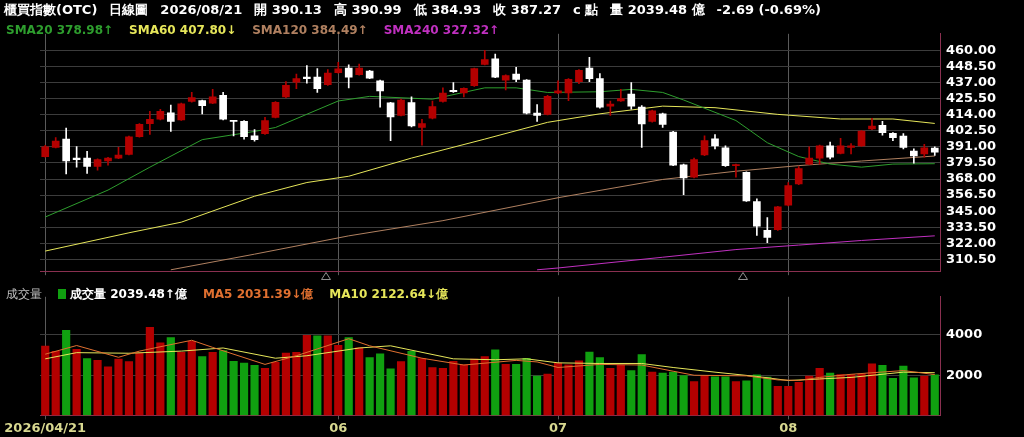 This screenshot has width=1024, height=437. I want to click on text: 收 387.27, so click(527, 9).